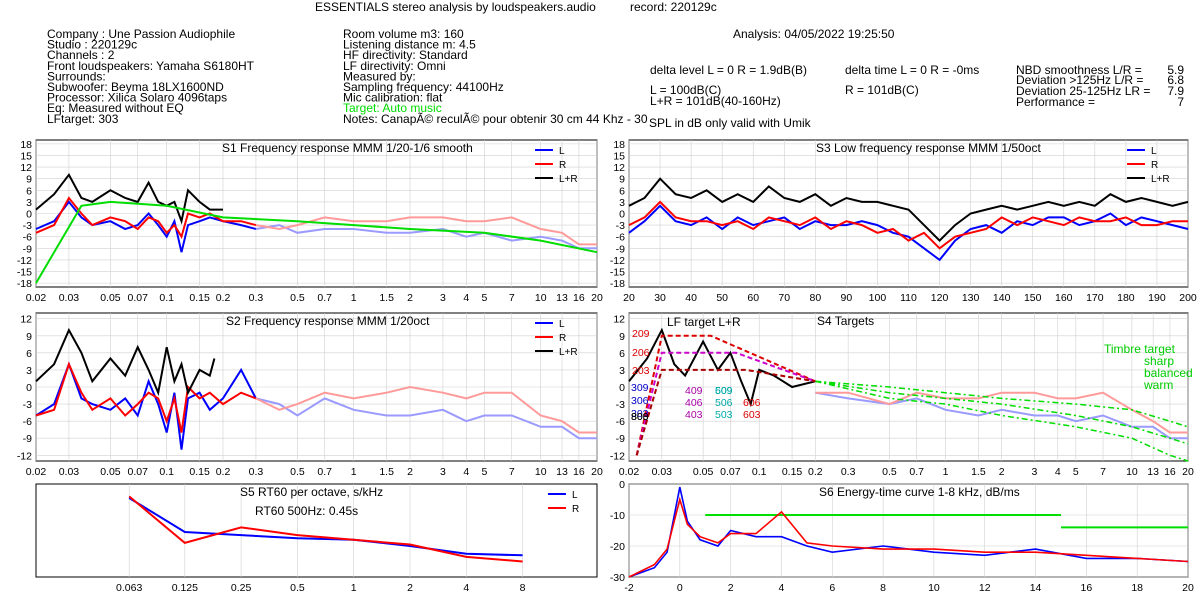  What do you see at coordinates (882, 90) in the screenshot?
I see `r-level: R = 101dB(C)` at bounding box center [882, 90].